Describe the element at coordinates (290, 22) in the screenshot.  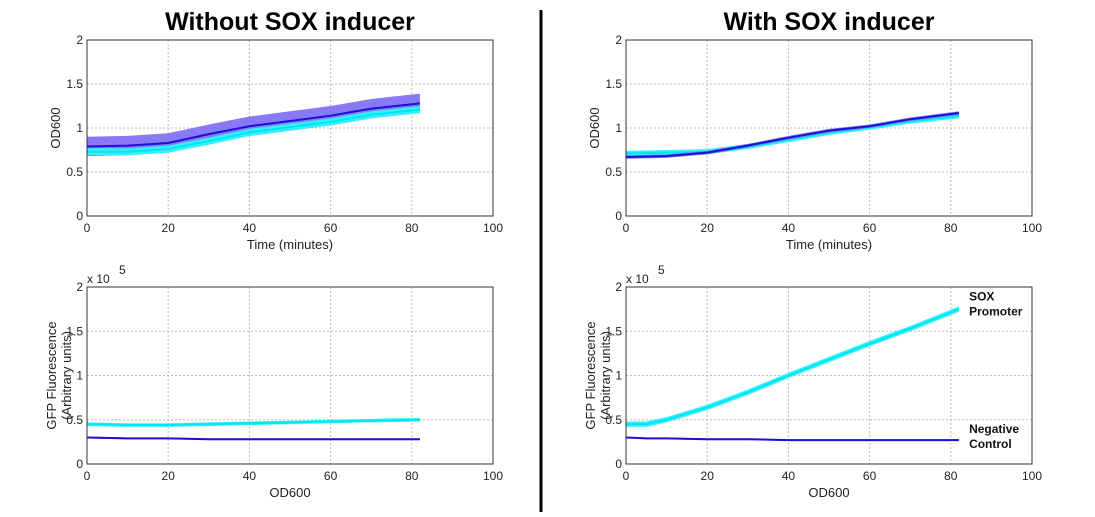
I see `panel-title-left: Without SOX inducer` at that location.